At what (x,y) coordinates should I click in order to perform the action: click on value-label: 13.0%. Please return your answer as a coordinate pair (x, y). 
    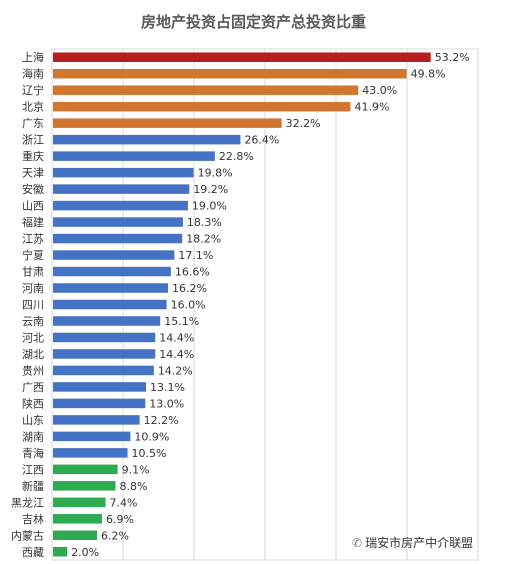
    Looking at the image, I should click on (166, 403).